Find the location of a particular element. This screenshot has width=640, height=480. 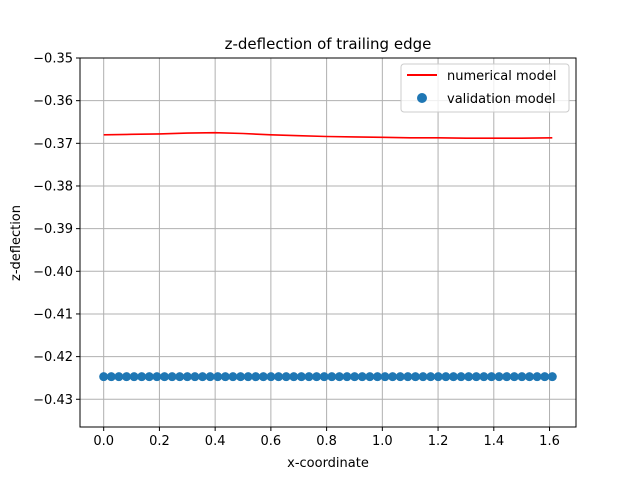

y-tick-label: −0.39 is located at coordinates (53, 229).